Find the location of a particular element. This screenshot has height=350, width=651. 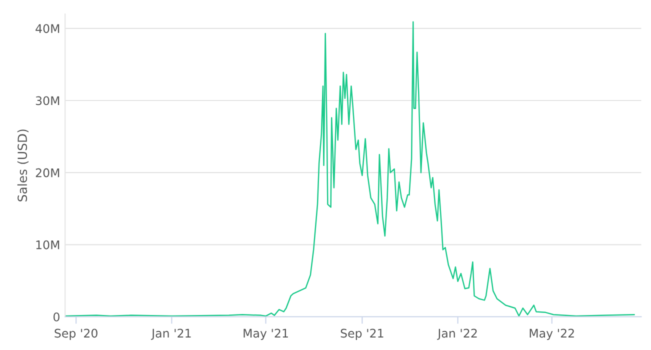

x-tick-label: Jan '21 is located at coordinates (170, 334).